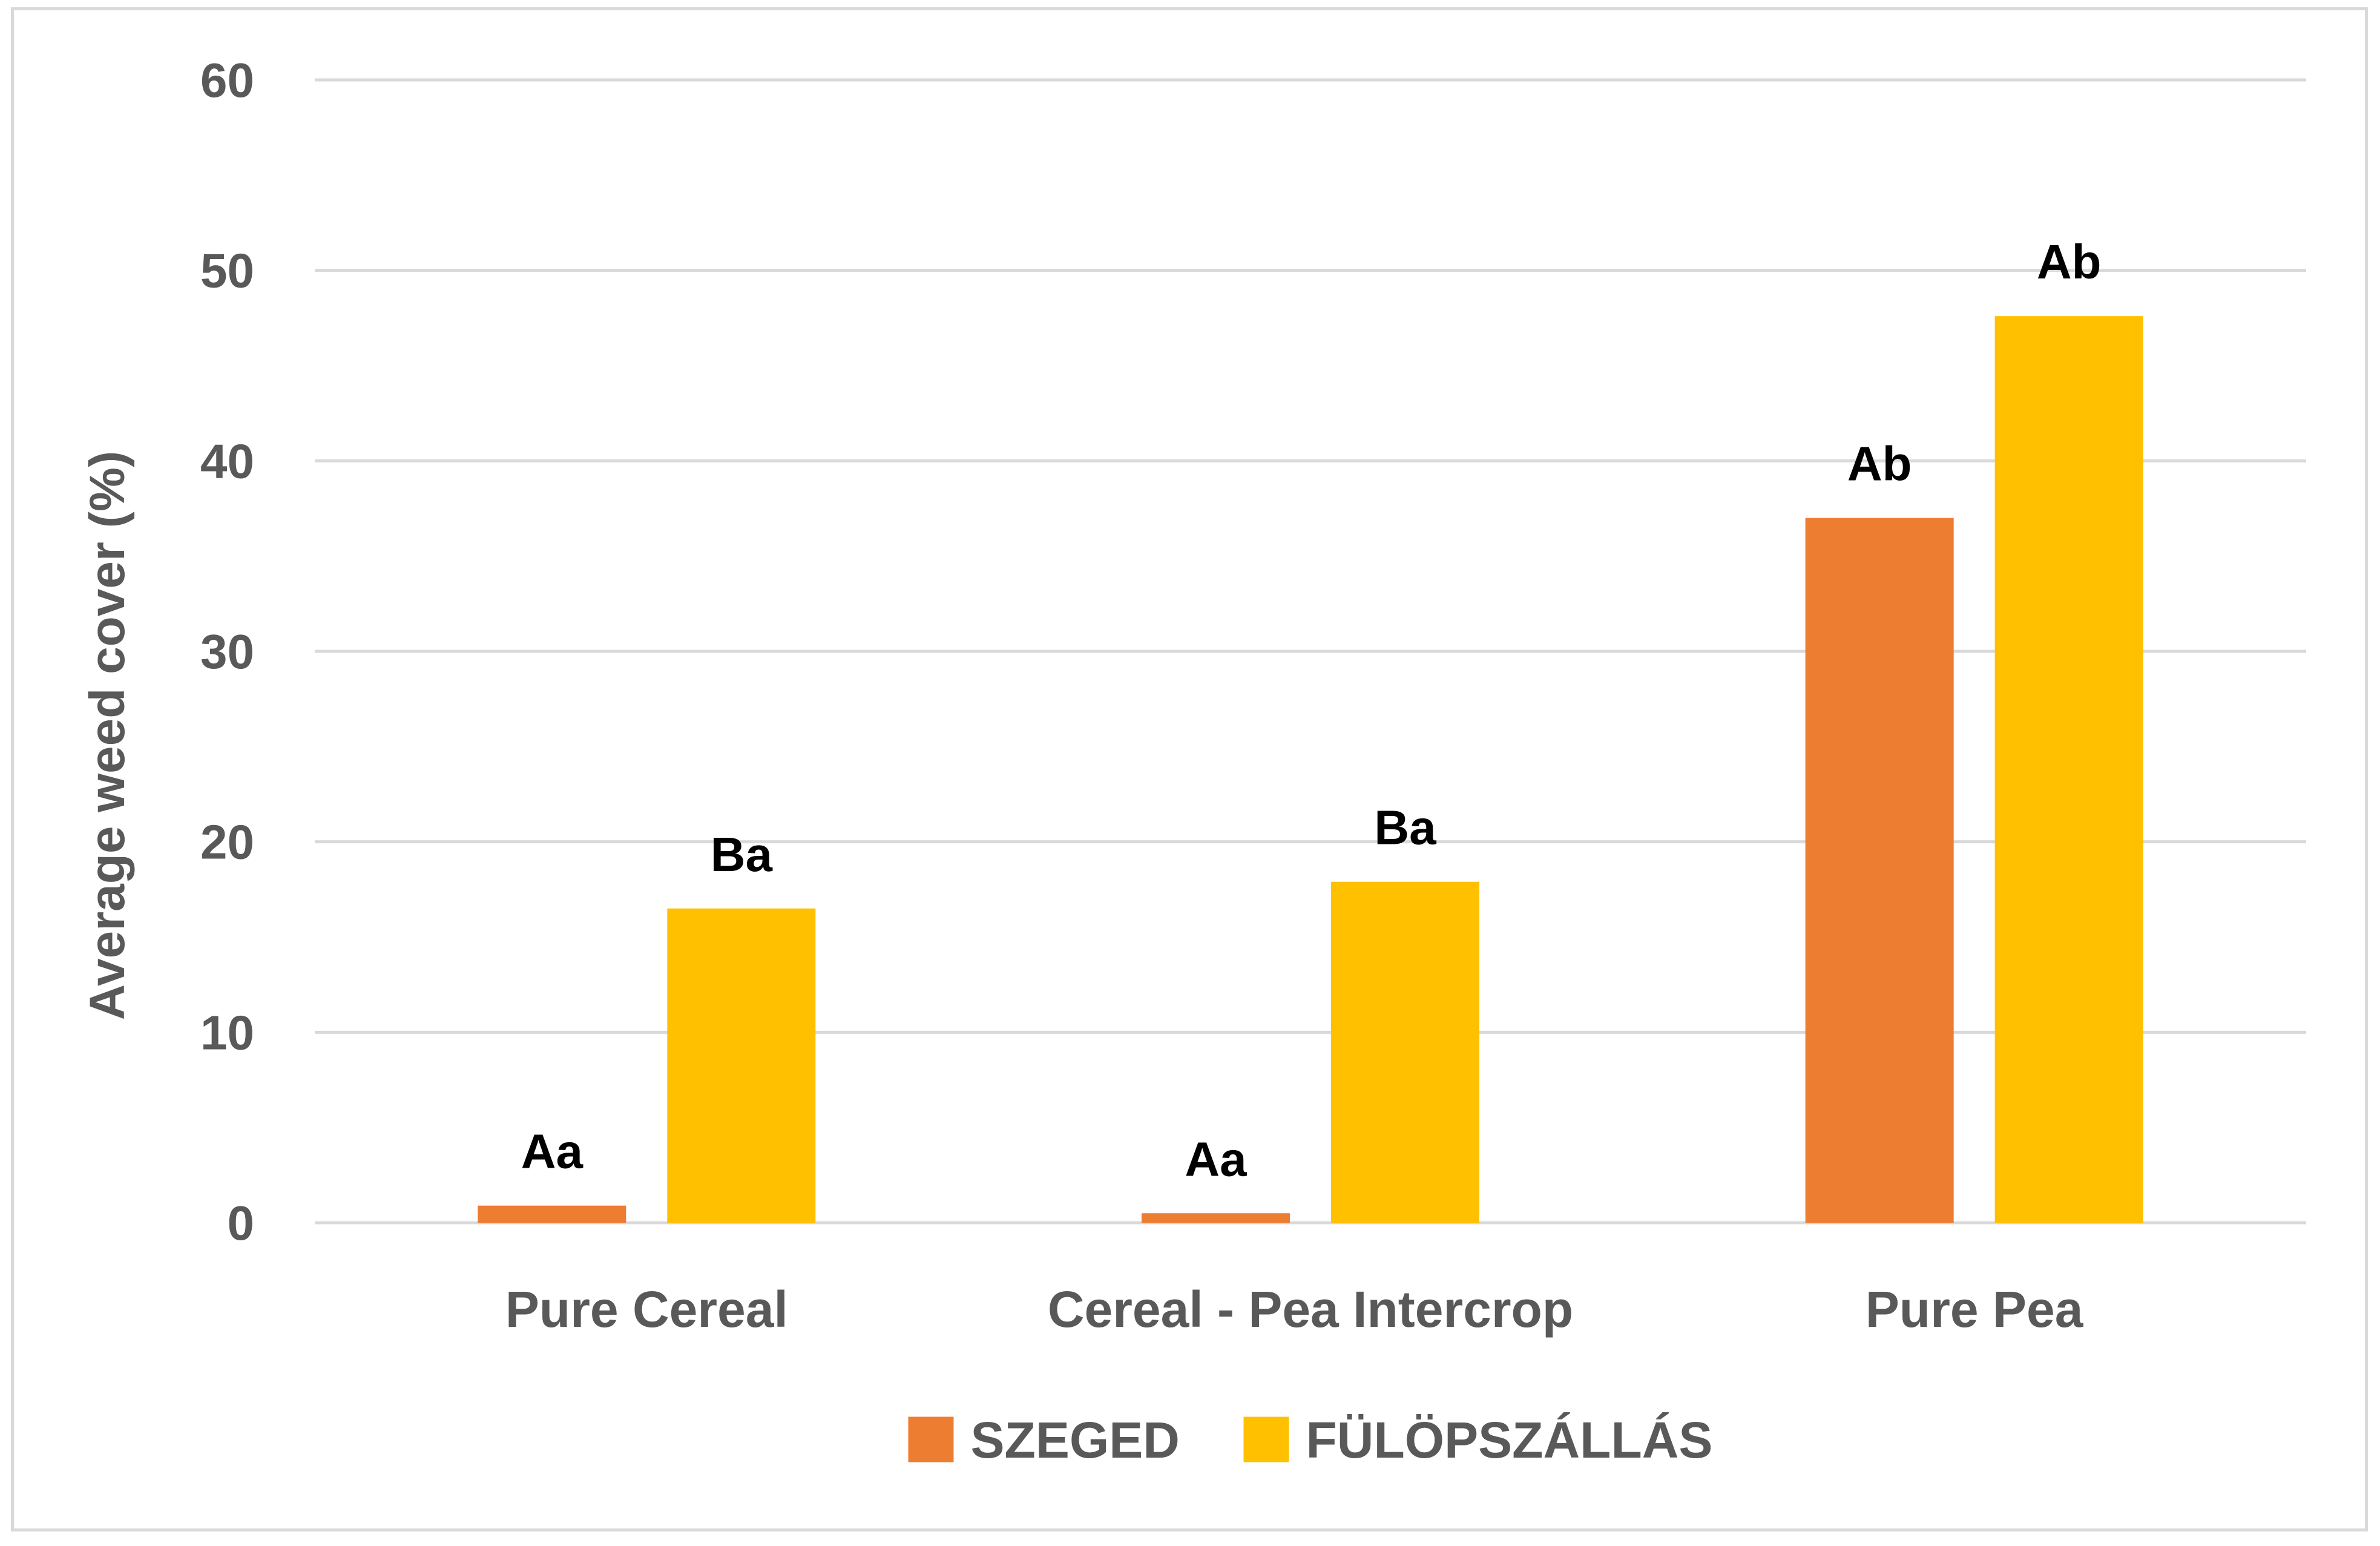 The image size is (2380, 1546). What do you see at coordinates (1509, 1441) in the screenshot?
I see `legend-label: FÜLÖPSZÁLLÁS` at bounding box center [1509, 1441].